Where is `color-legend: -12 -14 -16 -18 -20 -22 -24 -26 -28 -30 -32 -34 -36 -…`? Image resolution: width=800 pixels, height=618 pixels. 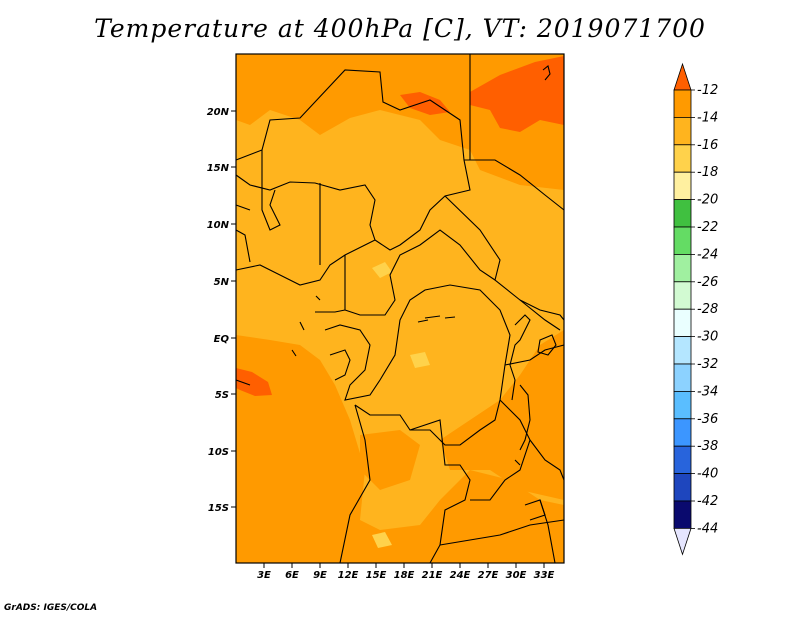
color-legend: -12 -14 -16 -18 -20 -22 -24 -26 -28 -30 -32 -34 -36 -… is located at coordinates (695, 309).